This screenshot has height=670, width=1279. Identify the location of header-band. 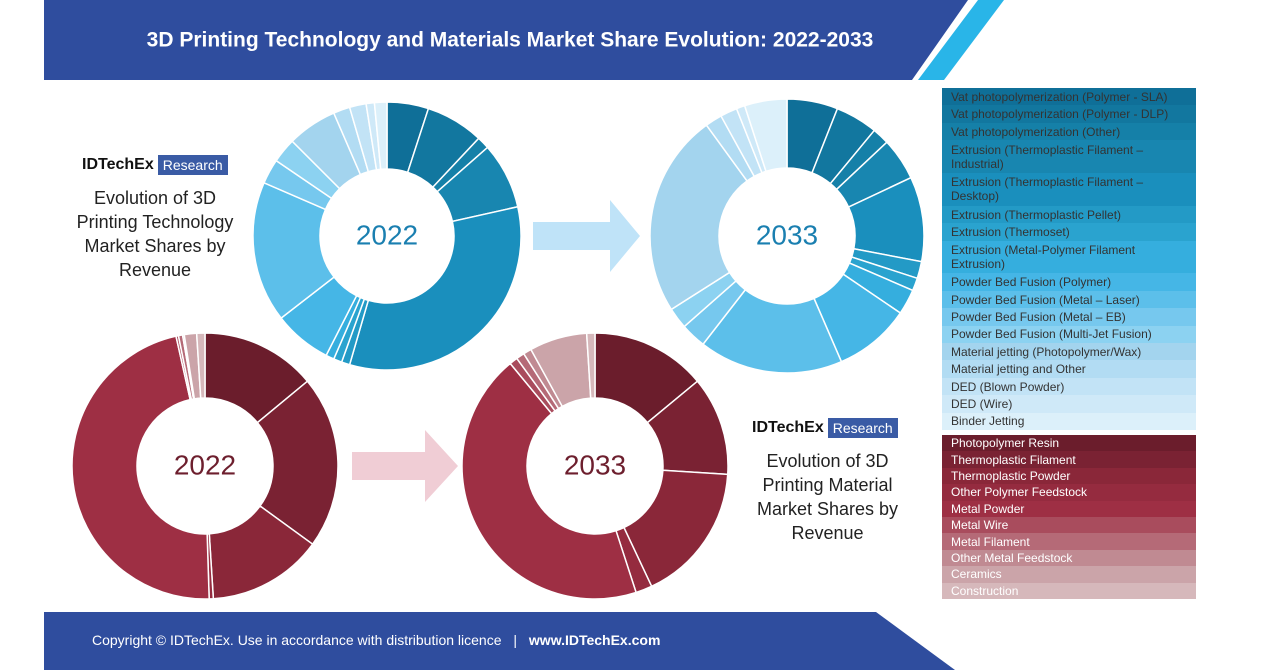
(506, 40).